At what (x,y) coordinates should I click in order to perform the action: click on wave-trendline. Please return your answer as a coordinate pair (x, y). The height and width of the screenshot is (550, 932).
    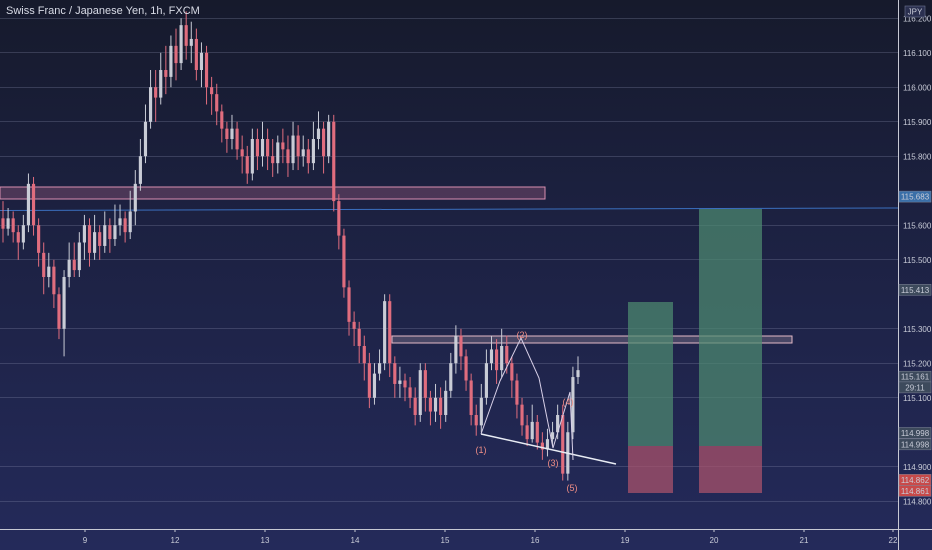
    Looking at the image, I should click on (548, 449).